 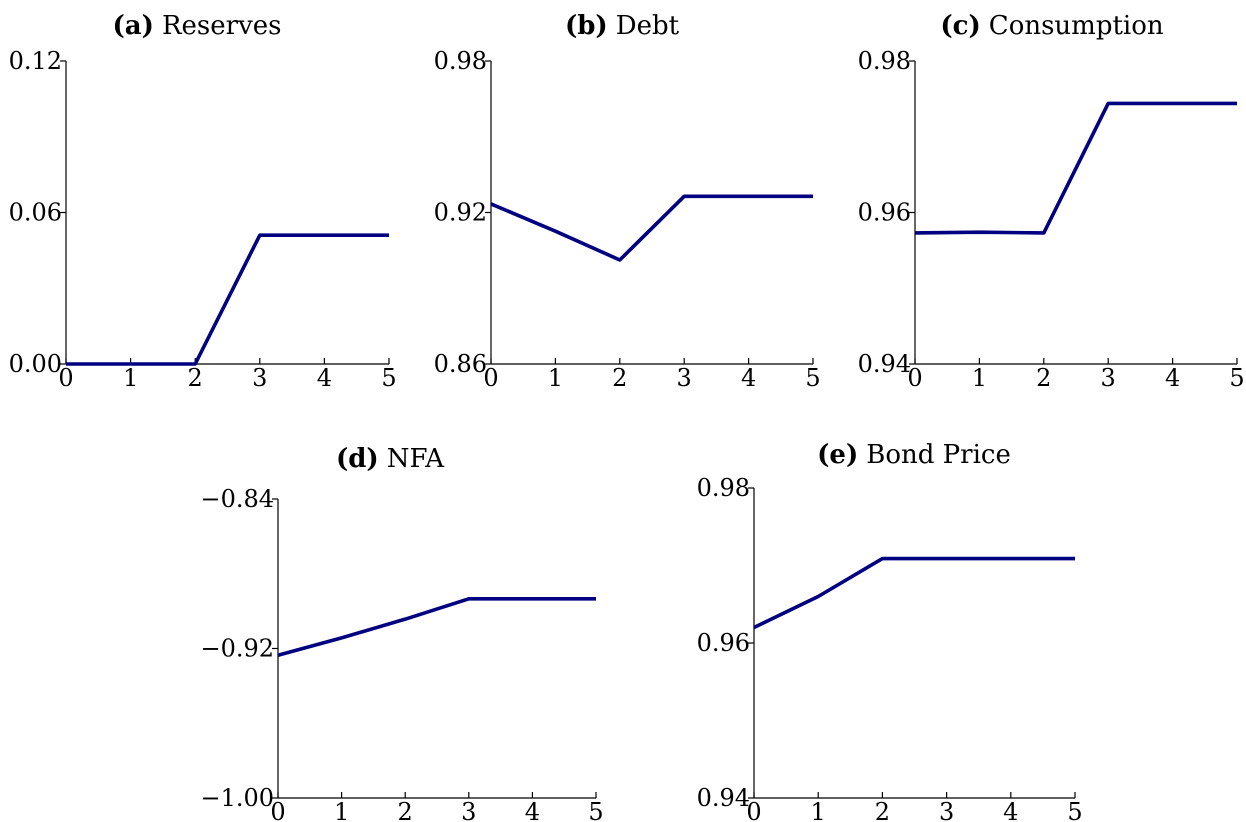 I want to click on panel-d-y-tick-label: −0.92, so click(x=237, y=649).